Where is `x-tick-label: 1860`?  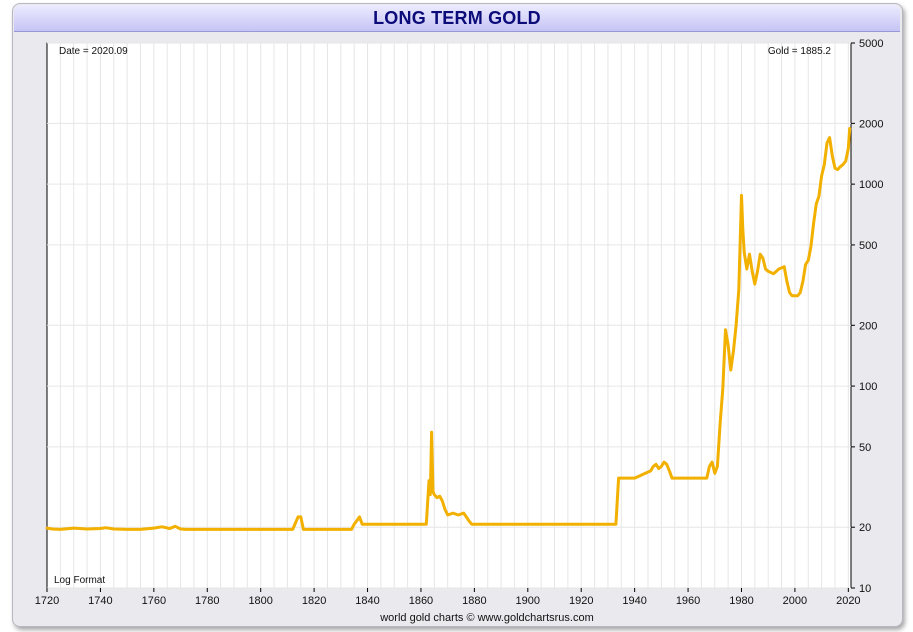 x-tick-label: 1860 is located at coordinates (421, 601).